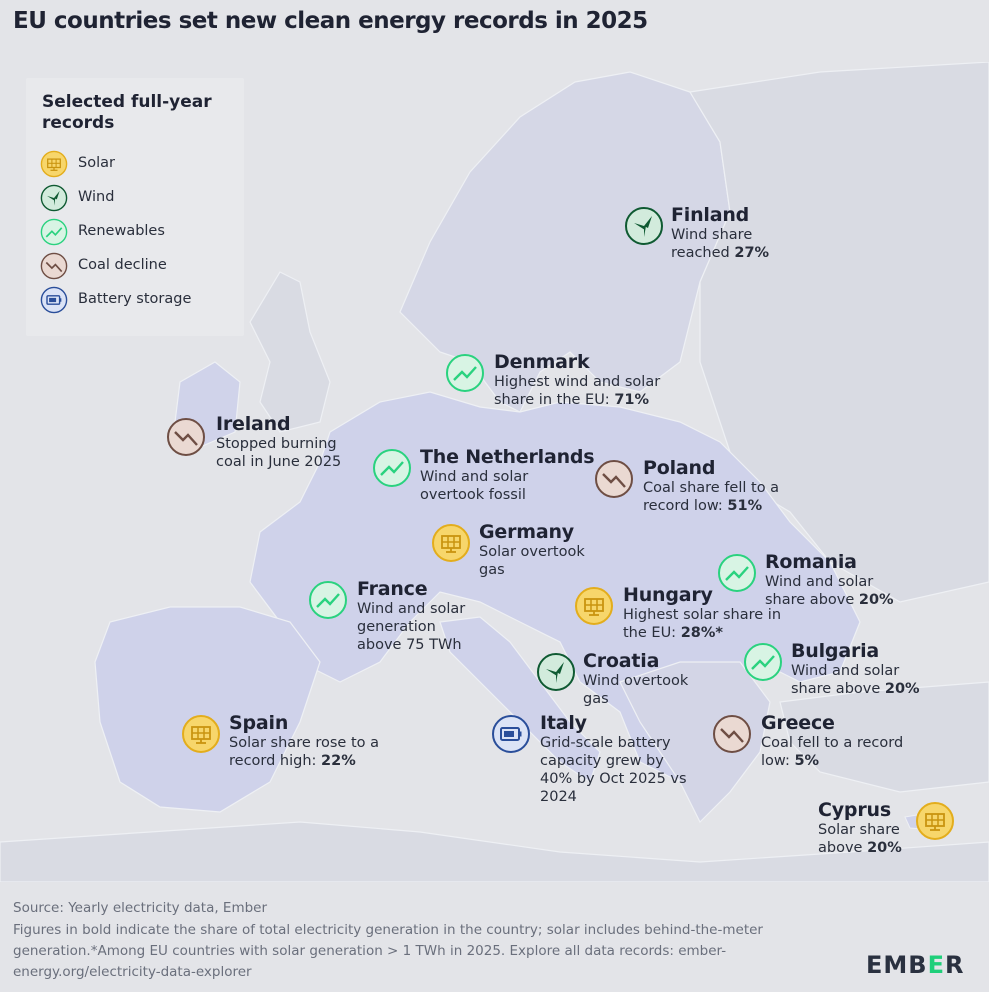 This screenshot has height=992, width=989. What do you see at coordinates (556, 672) in the screenshot?
I see `marker-croatia` at bounding box center [556, 672].